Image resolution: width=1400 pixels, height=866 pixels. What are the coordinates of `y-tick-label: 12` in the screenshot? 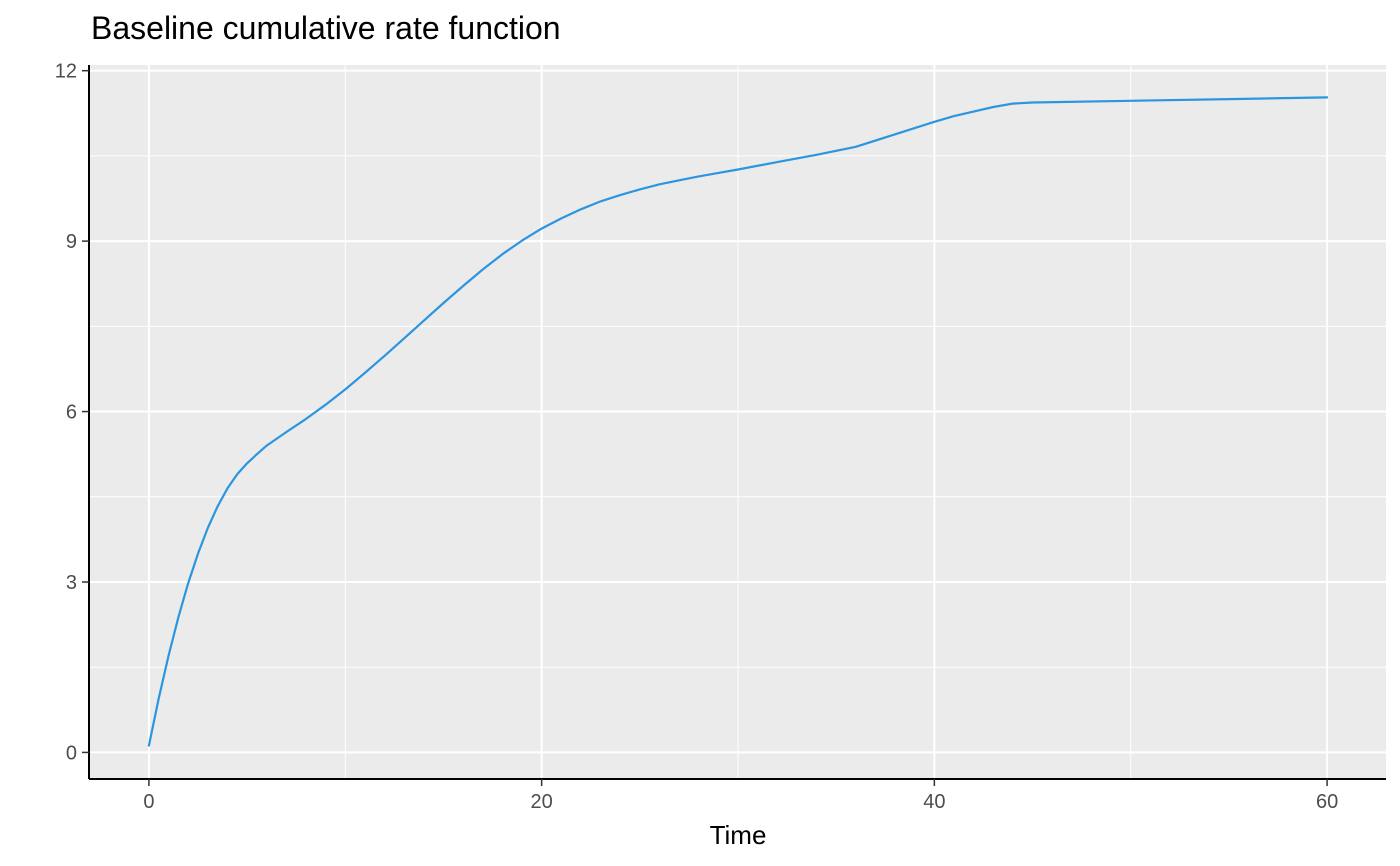 It's located at (66, 72).